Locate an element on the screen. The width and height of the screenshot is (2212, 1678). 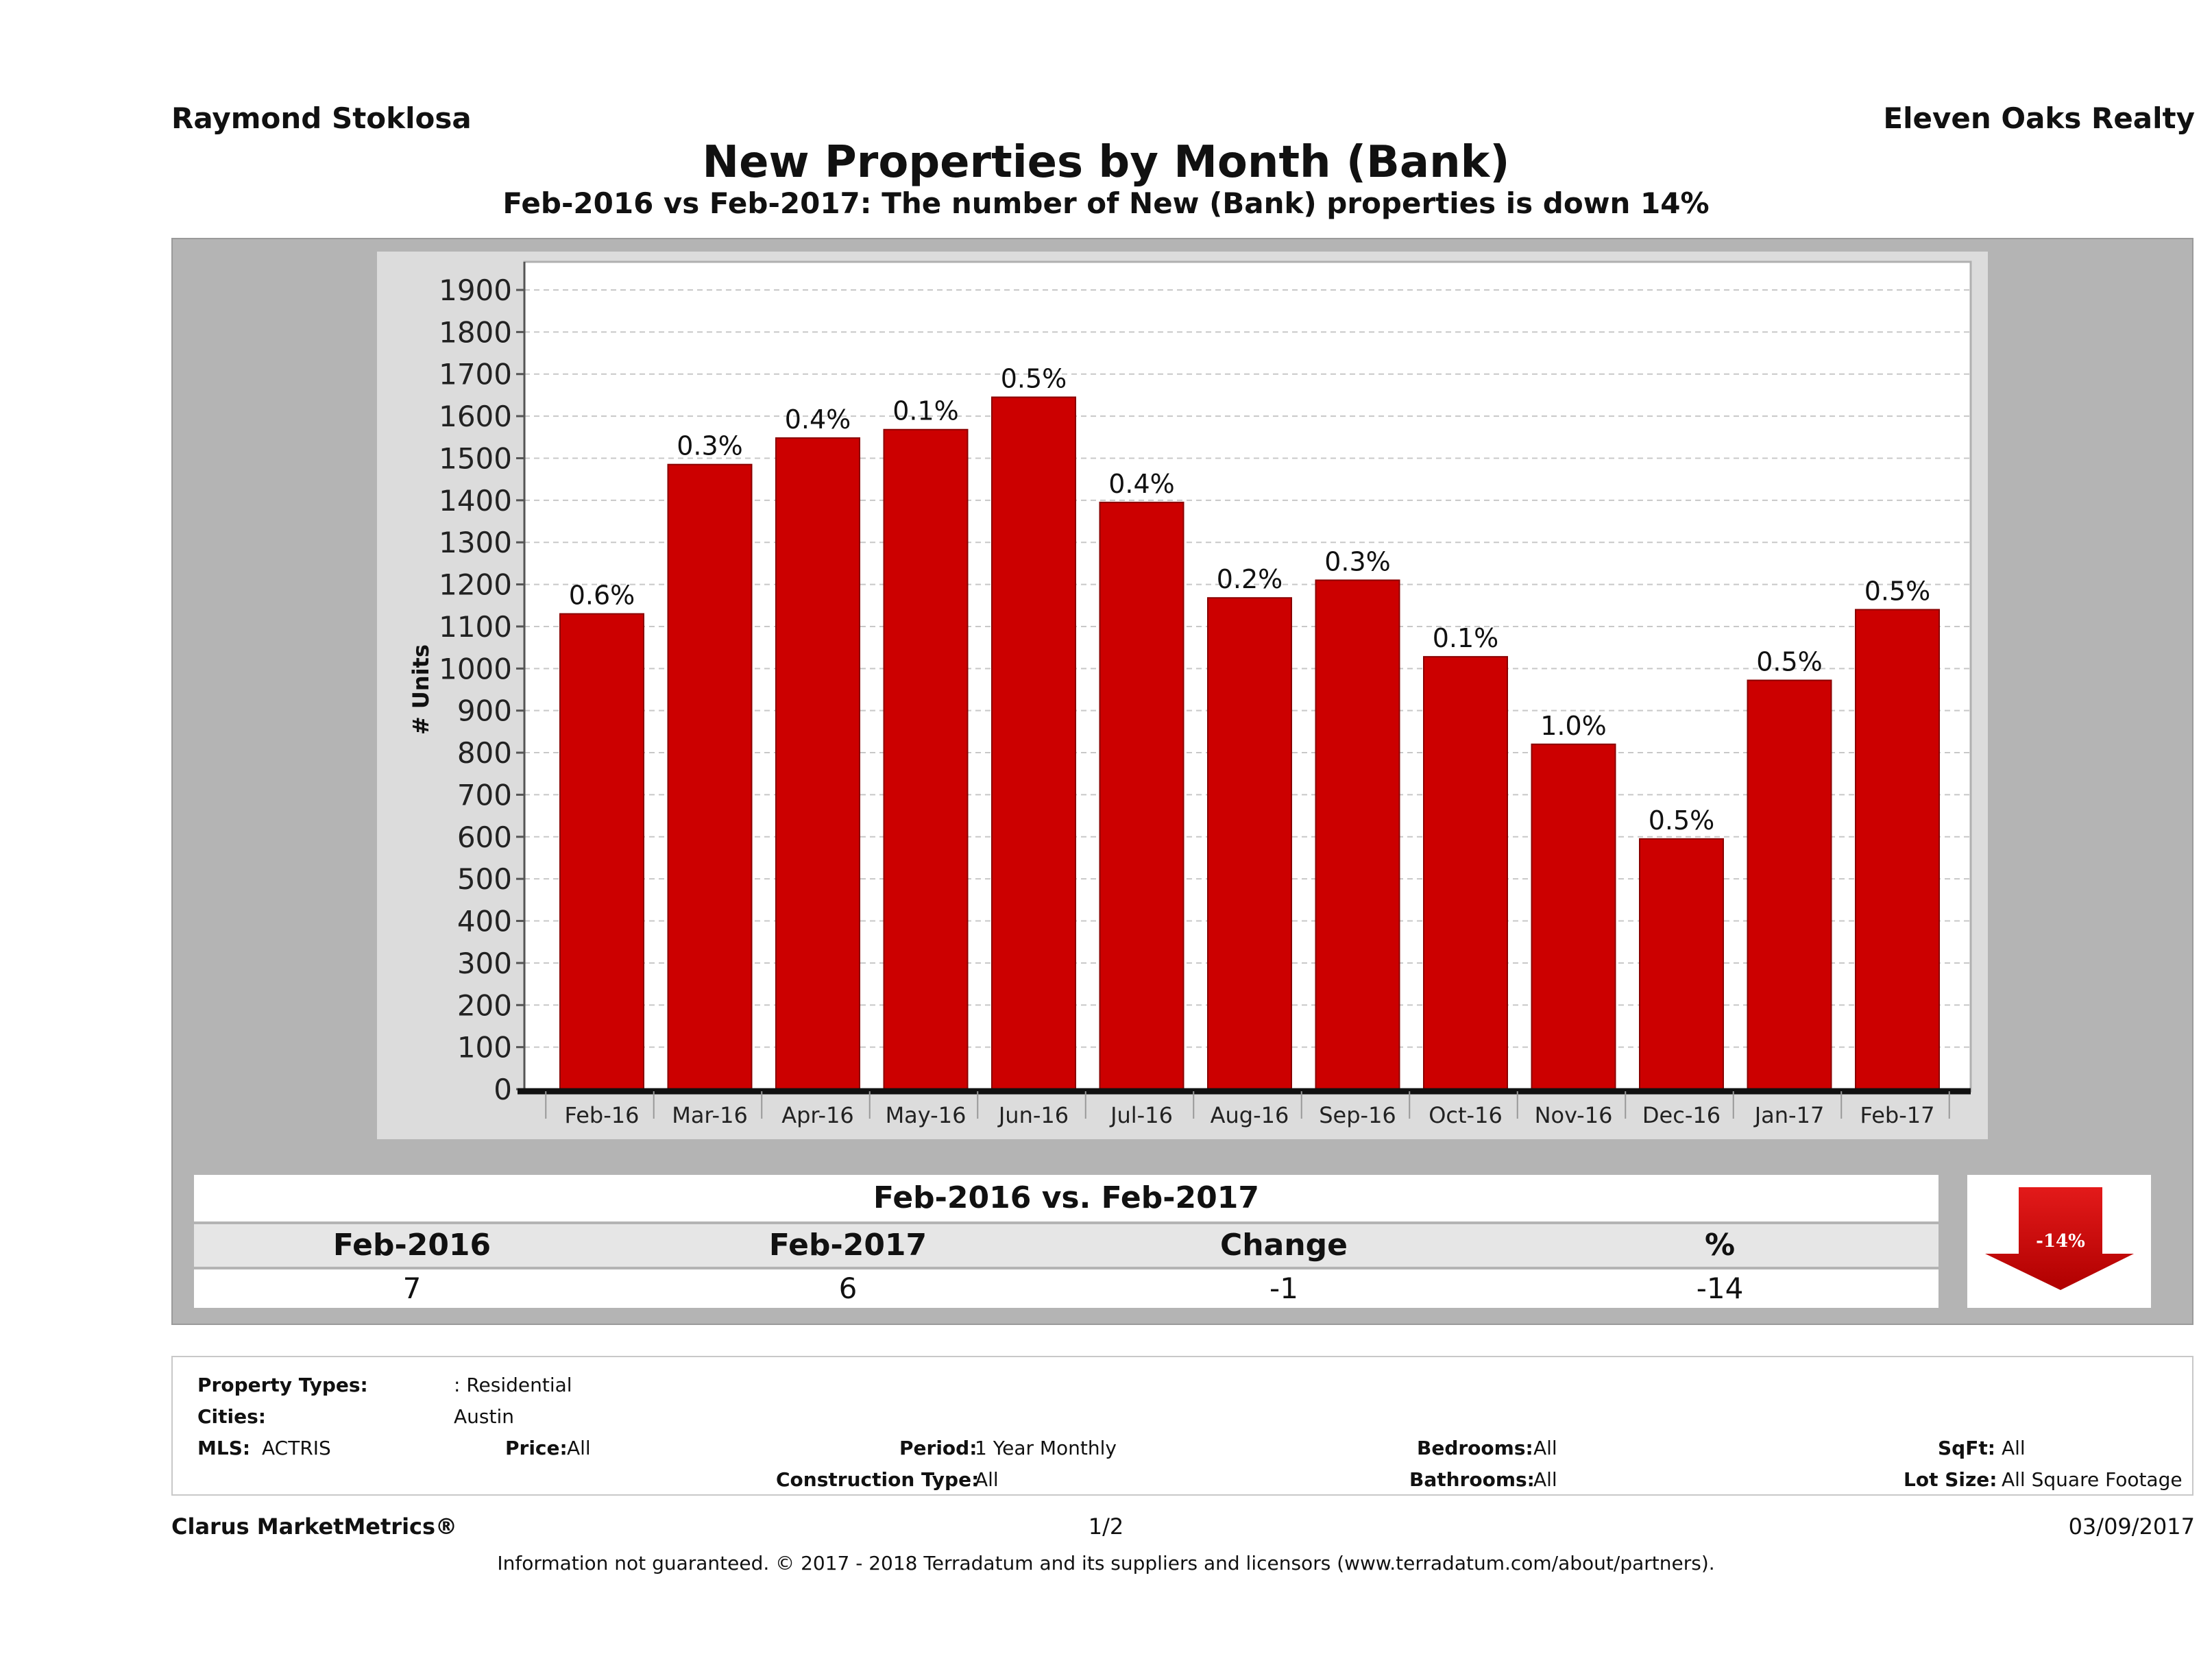
price-value: All is located at coordinates (579, 1448).